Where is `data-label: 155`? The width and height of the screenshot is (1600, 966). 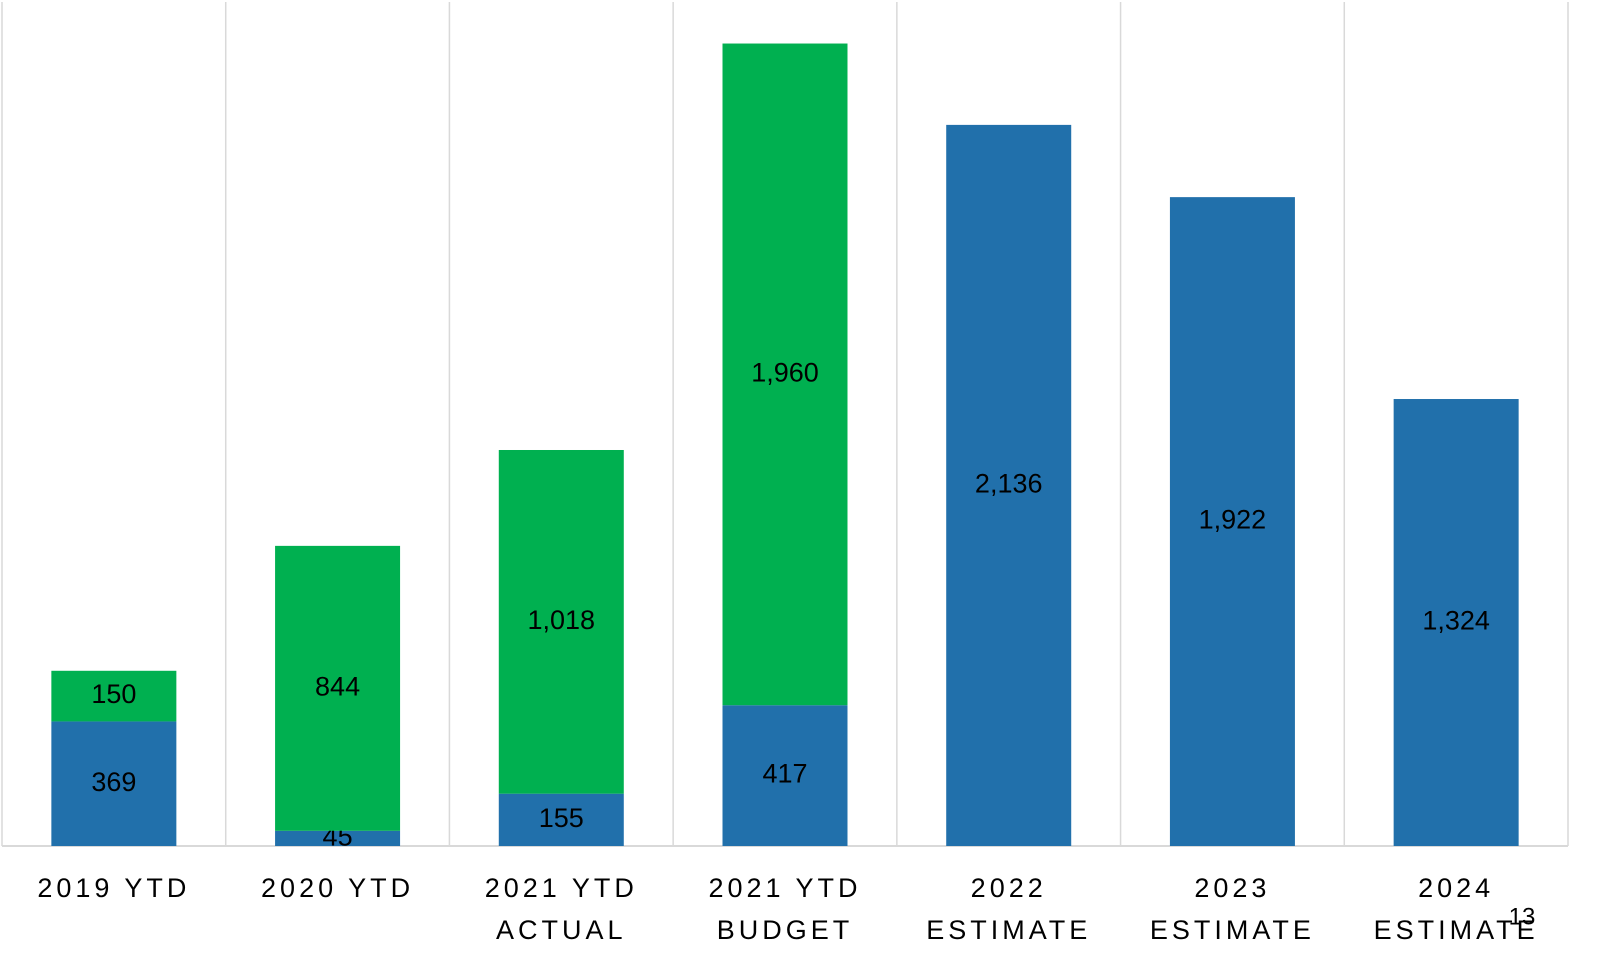 data-label: 155 is located at coordinates (561, 818).